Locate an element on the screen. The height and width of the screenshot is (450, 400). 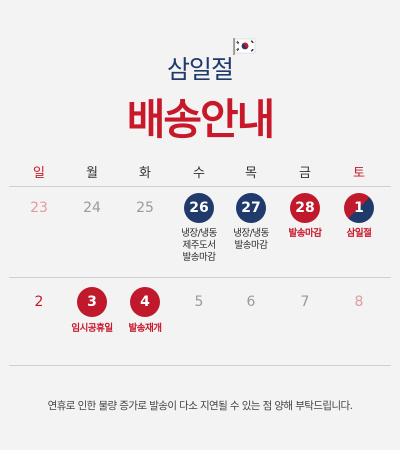
page-title: 배송안내 is located at coordinates (201, 119).